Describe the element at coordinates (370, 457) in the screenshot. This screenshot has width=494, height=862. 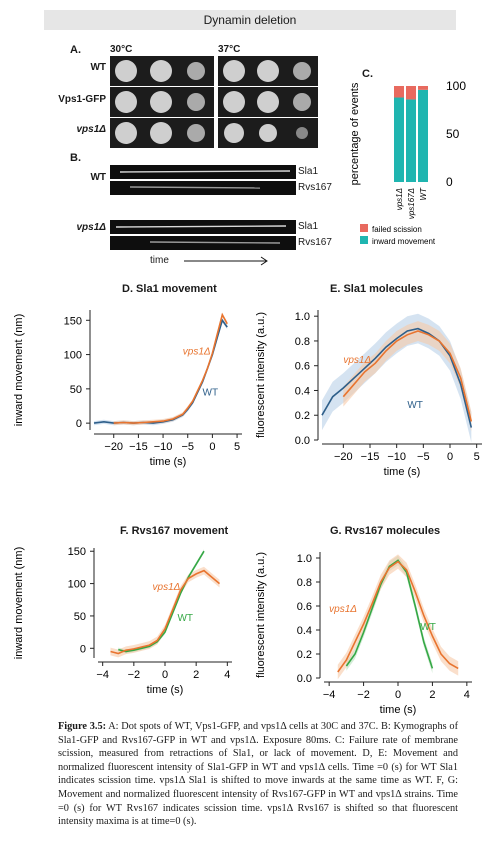
I see `chartE-xtick-label-1: −15` at that location.